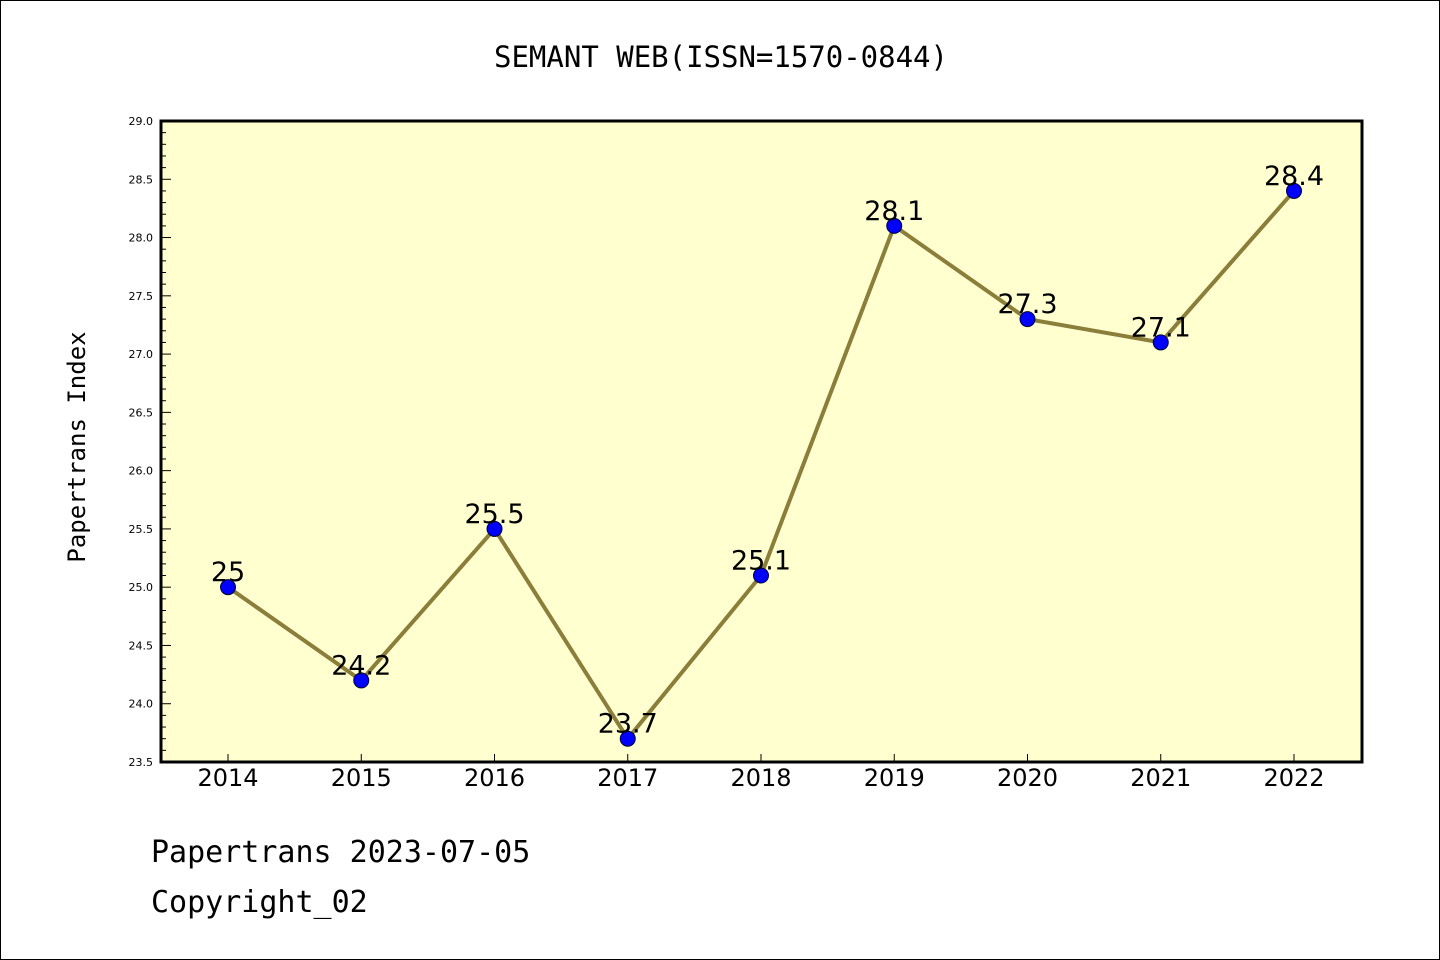 The width and height of the screenshot is (1440, 960). I want to click on x-tick-label: 2014, so click(227, 778).